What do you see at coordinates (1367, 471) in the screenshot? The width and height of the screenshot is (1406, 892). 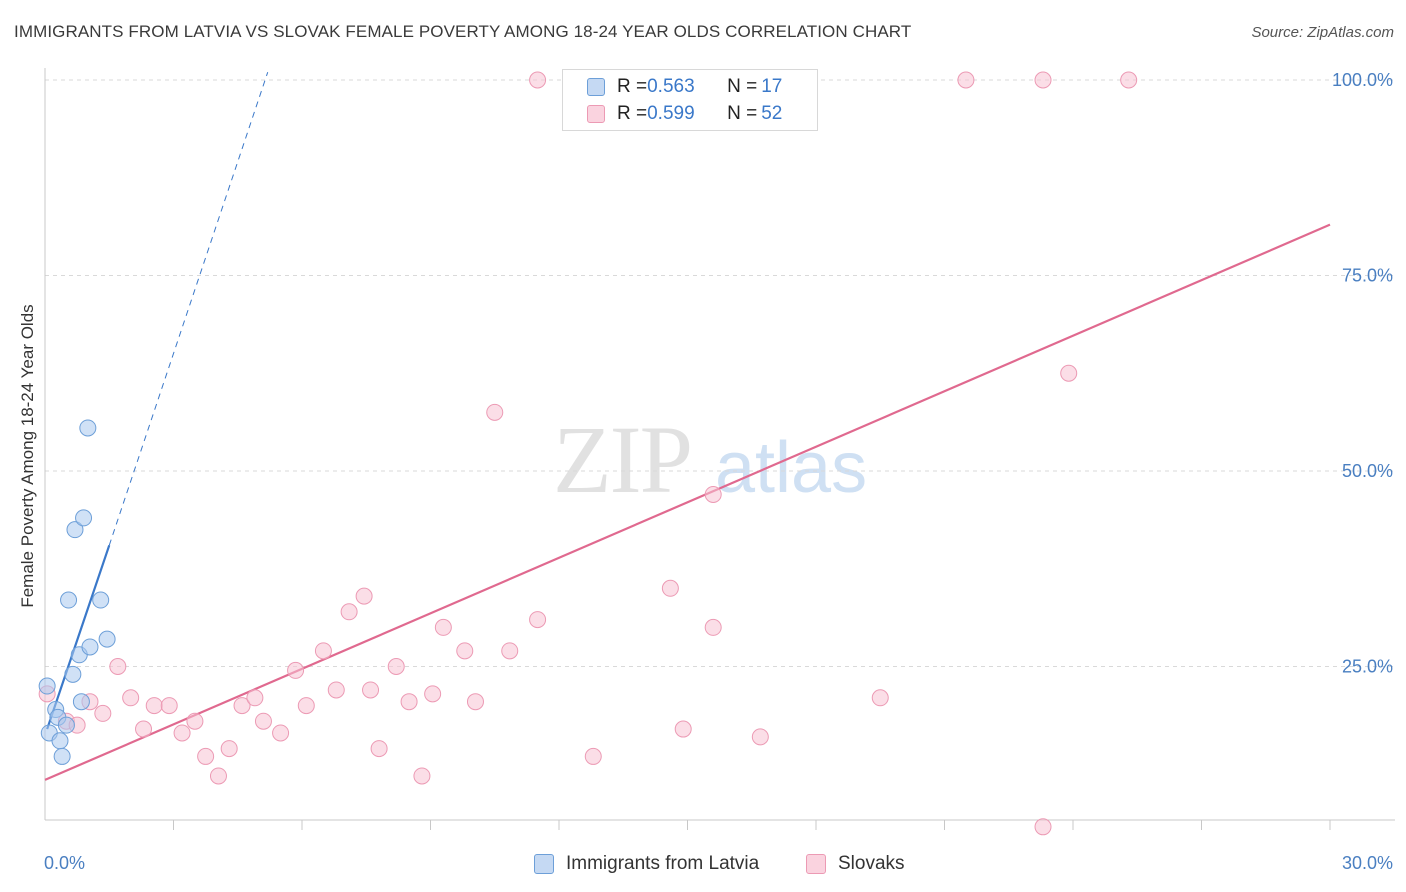 I see `y-tick-label: 50.0%` at bounding box center [1367, 471].